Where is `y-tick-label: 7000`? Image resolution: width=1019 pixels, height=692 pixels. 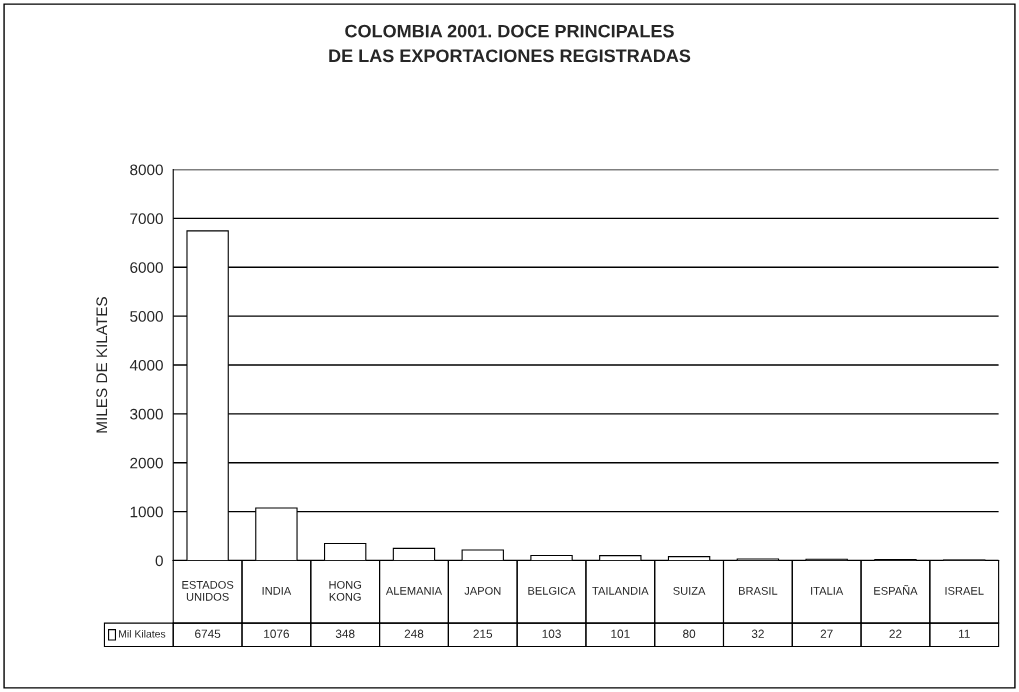
y-tick-label: 7000 is located at coordinates (146, 219).